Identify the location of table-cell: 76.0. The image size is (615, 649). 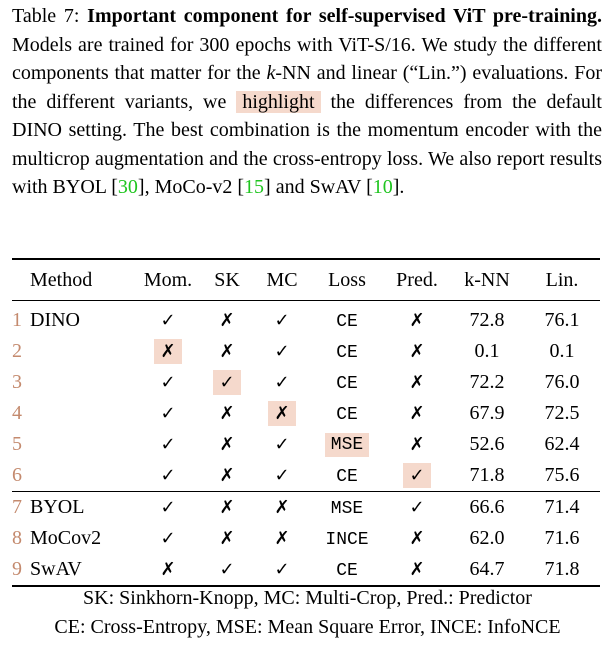
(562, 382).